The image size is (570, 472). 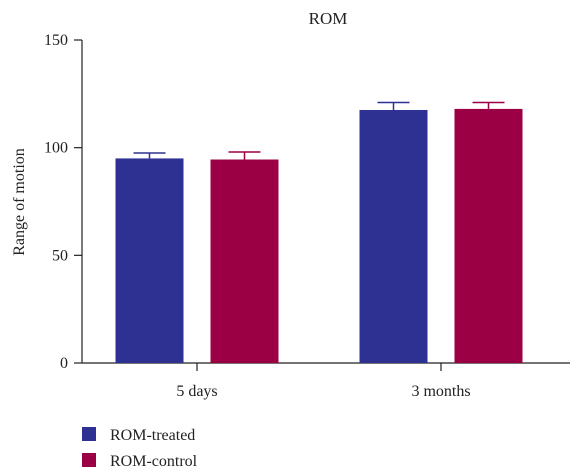 I want to click on legend-label: ROM-control, so click(x=154, y=461).